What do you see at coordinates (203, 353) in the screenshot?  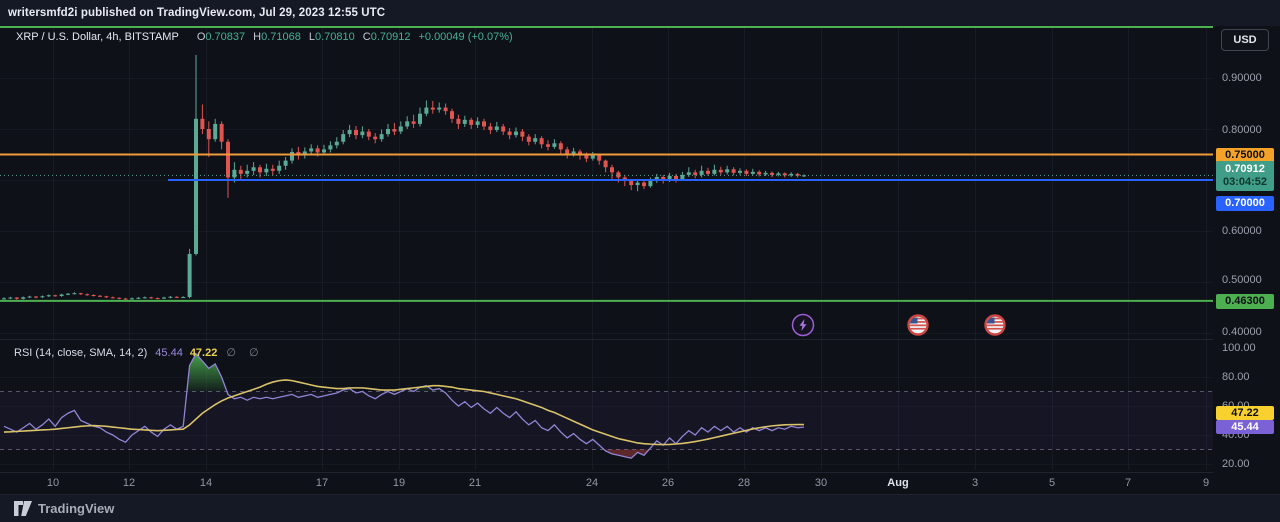 I see `rsi-sma-current-value: 47.22` at bounding box center [203, 353].